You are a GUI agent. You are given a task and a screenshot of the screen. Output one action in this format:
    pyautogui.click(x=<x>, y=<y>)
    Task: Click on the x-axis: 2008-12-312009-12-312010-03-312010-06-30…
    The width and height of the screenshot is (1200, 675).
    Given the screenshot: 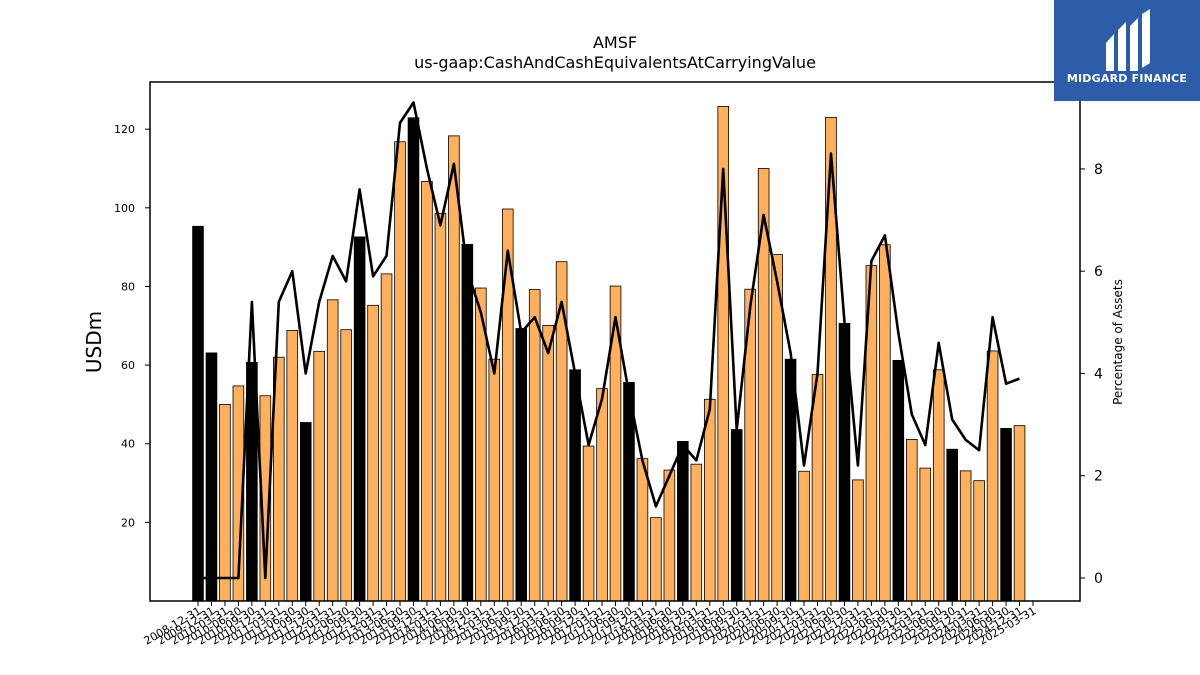 What is the action you would take?
    pyautogui.click(x=590, y=624)
    